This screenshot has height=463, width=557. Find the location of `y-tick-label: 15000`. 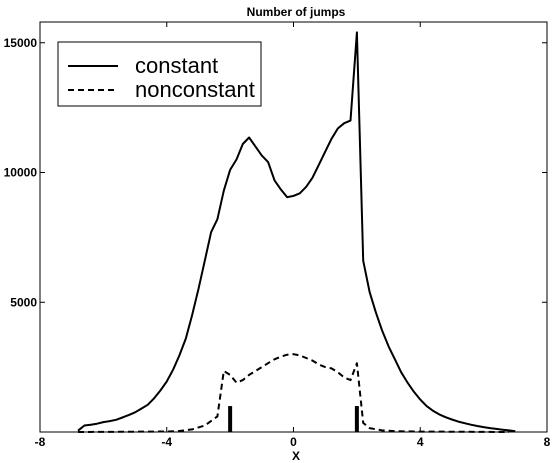

y-tick-label: 15000 is located at coordinates (21, 43).